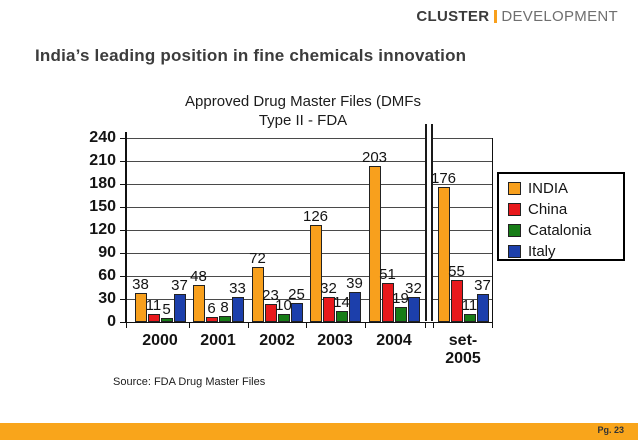  What do you see at coordinates (166, 309) in the screenshot?
I see `bar-value-label: 5` at bounding box center [166, 309].